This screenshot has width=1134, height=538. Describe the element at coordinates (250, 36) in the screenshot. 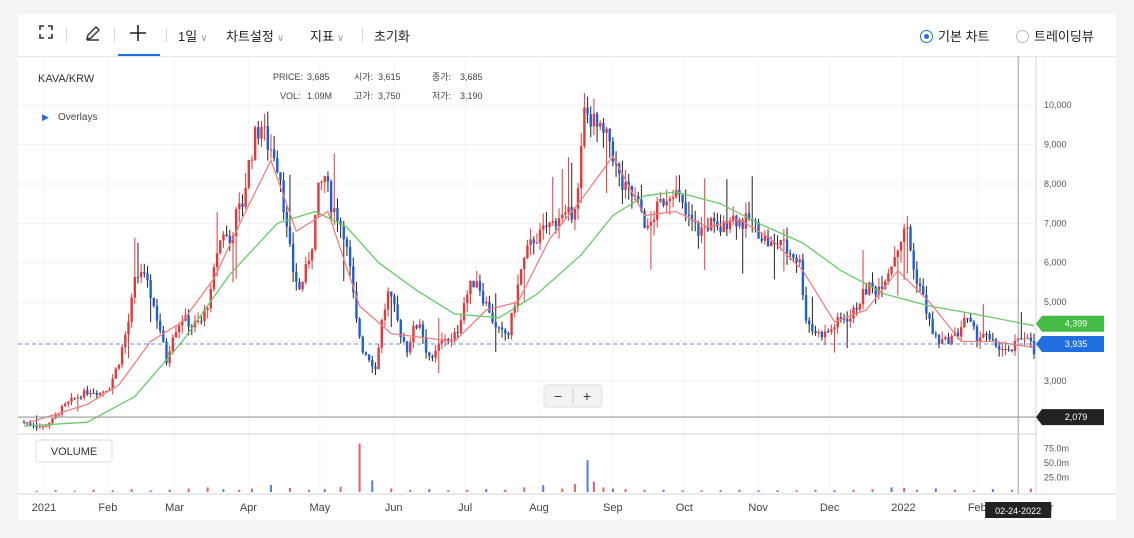

I see `chart-settings-label: 차트설정` at that location.